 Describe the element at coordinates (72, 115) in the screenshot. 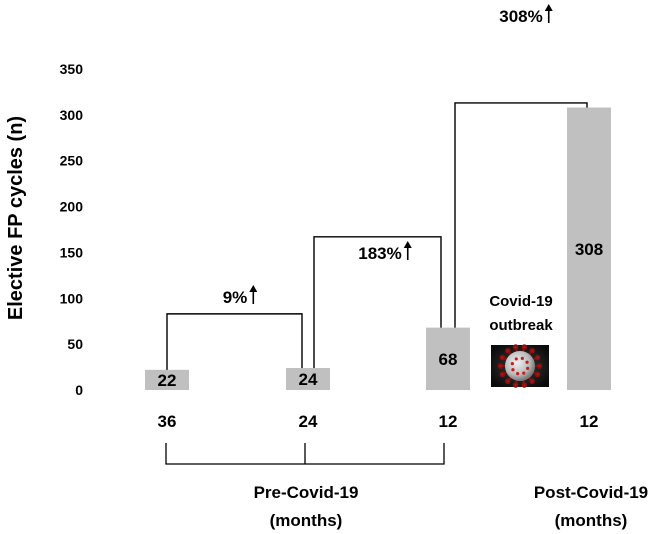

I see `y-tick-label: 300` at that location.